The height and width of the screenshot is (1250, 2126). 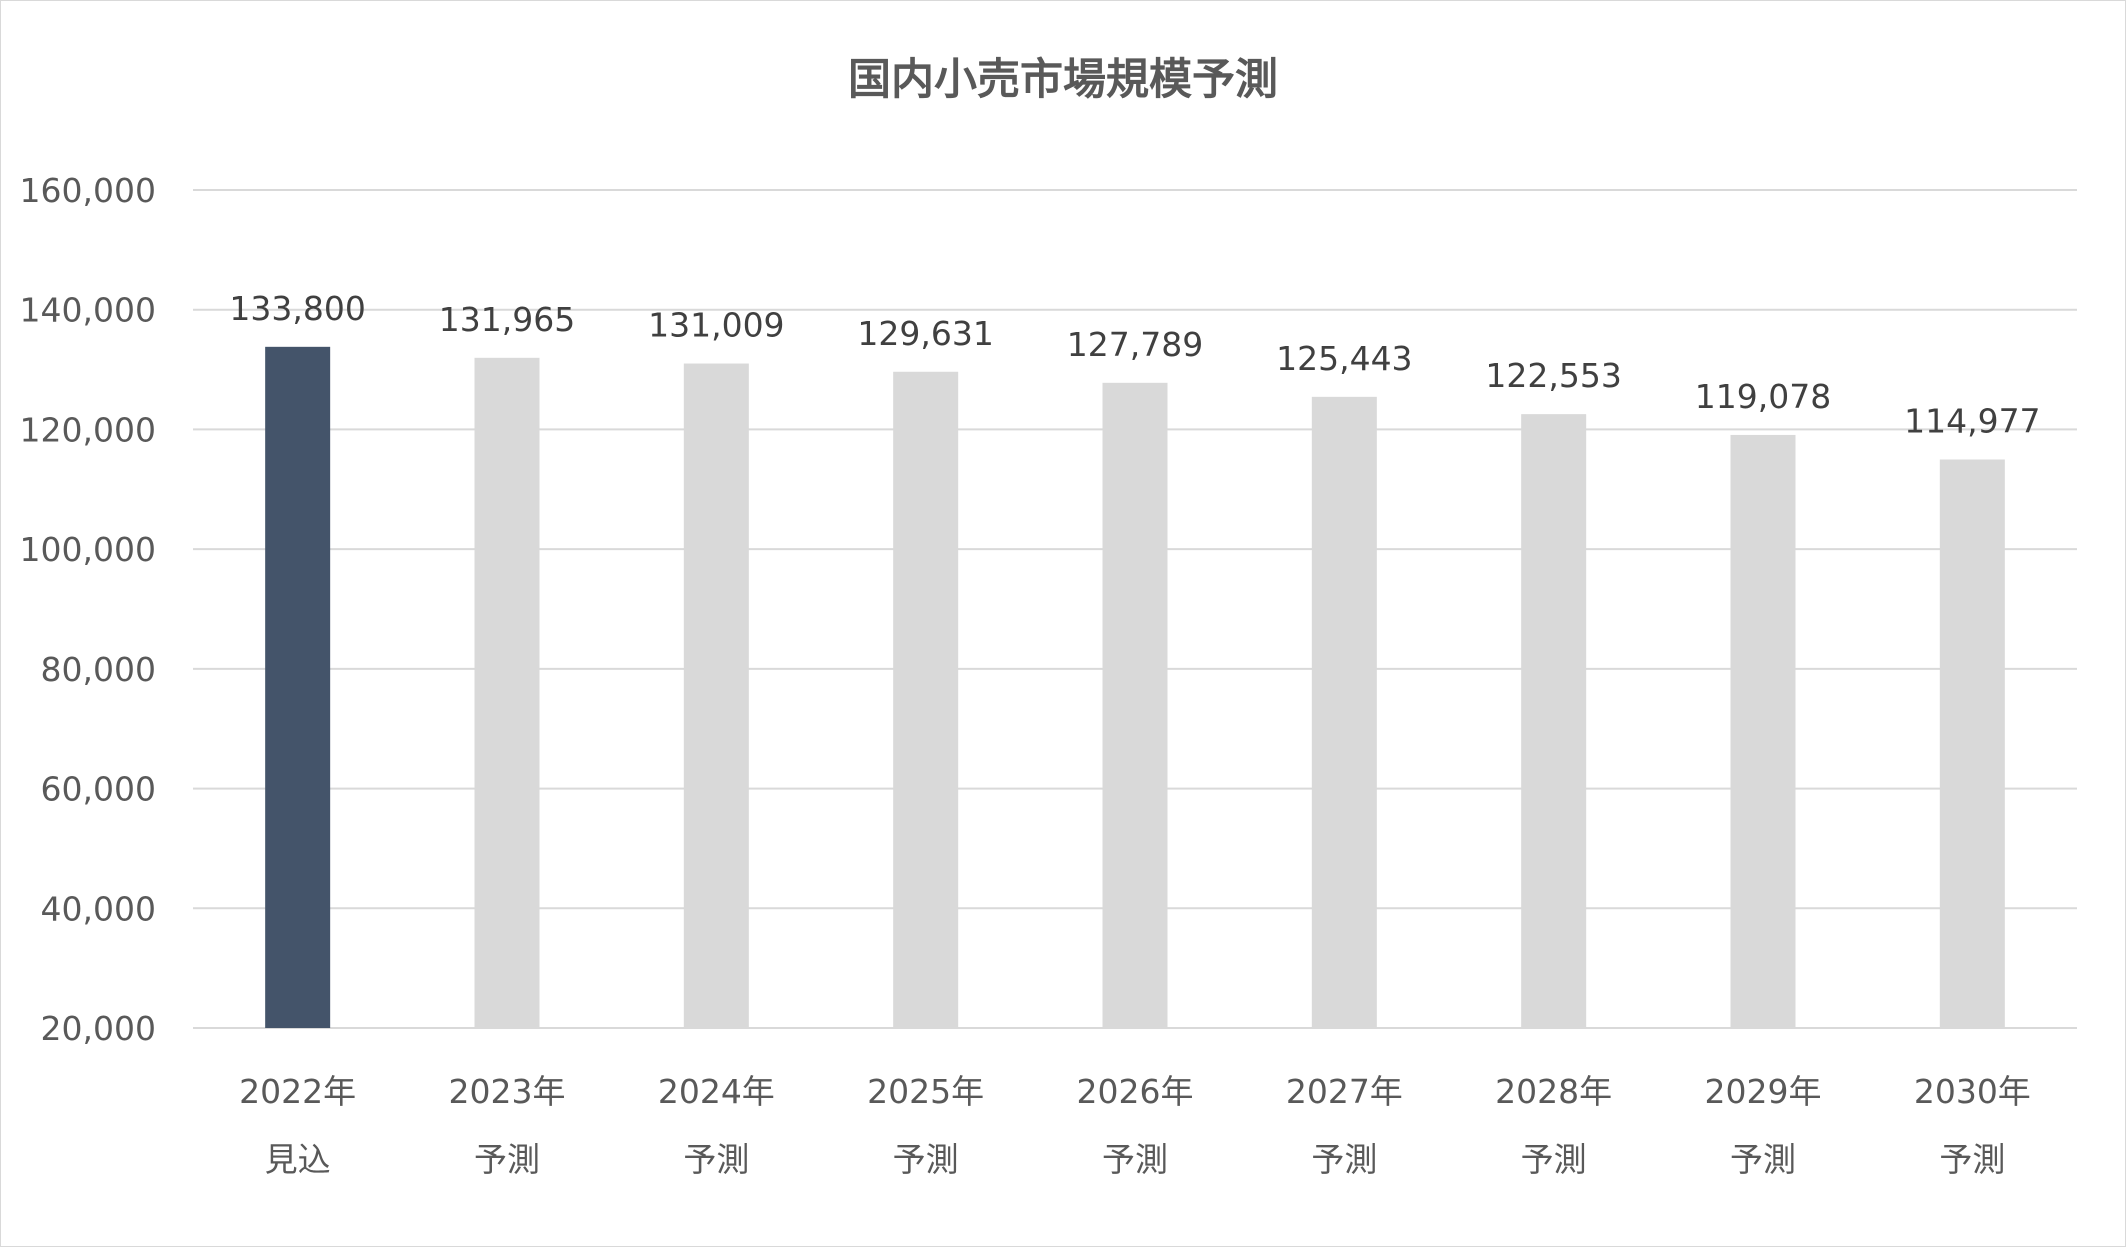 What do you see at coordinates (1344, 1091) in the screenshot?
I see `x-tick-label: 2027年` at bounding box center [1344, 1091].